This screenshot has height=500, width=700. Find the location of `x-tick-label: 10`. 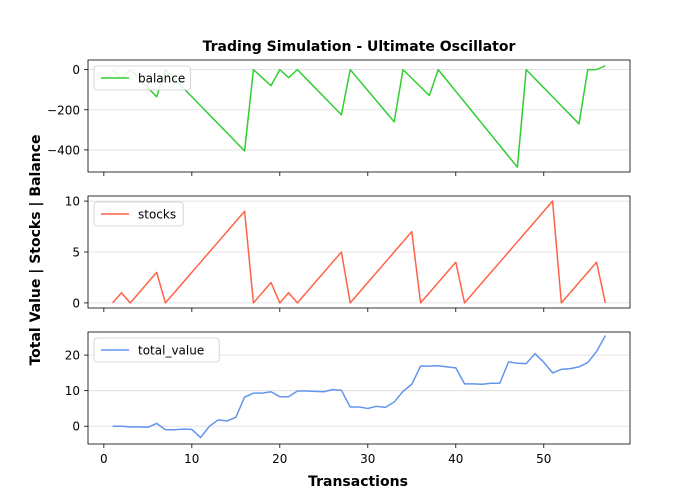

x-tick-label: 10 is located at coordinates (191, 459).